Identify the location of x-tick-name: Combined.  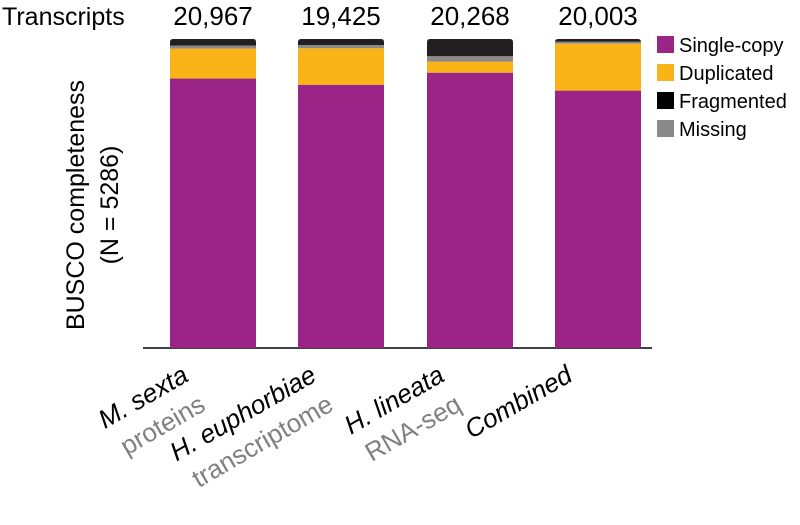
(518, 401).